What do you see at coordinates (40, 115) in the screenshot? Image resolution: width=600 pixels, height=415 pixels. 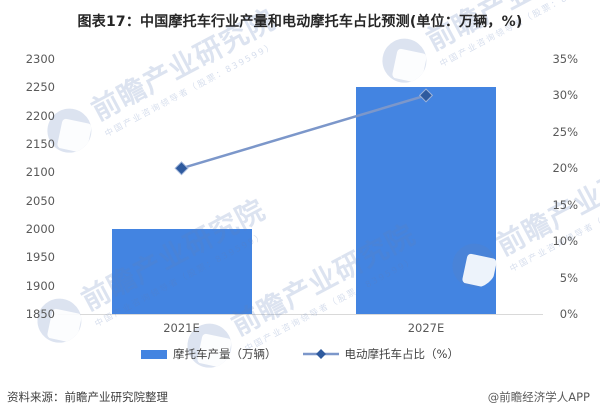 I see `left-axis-tick-label: 2200` at bounding box center [40, 115].